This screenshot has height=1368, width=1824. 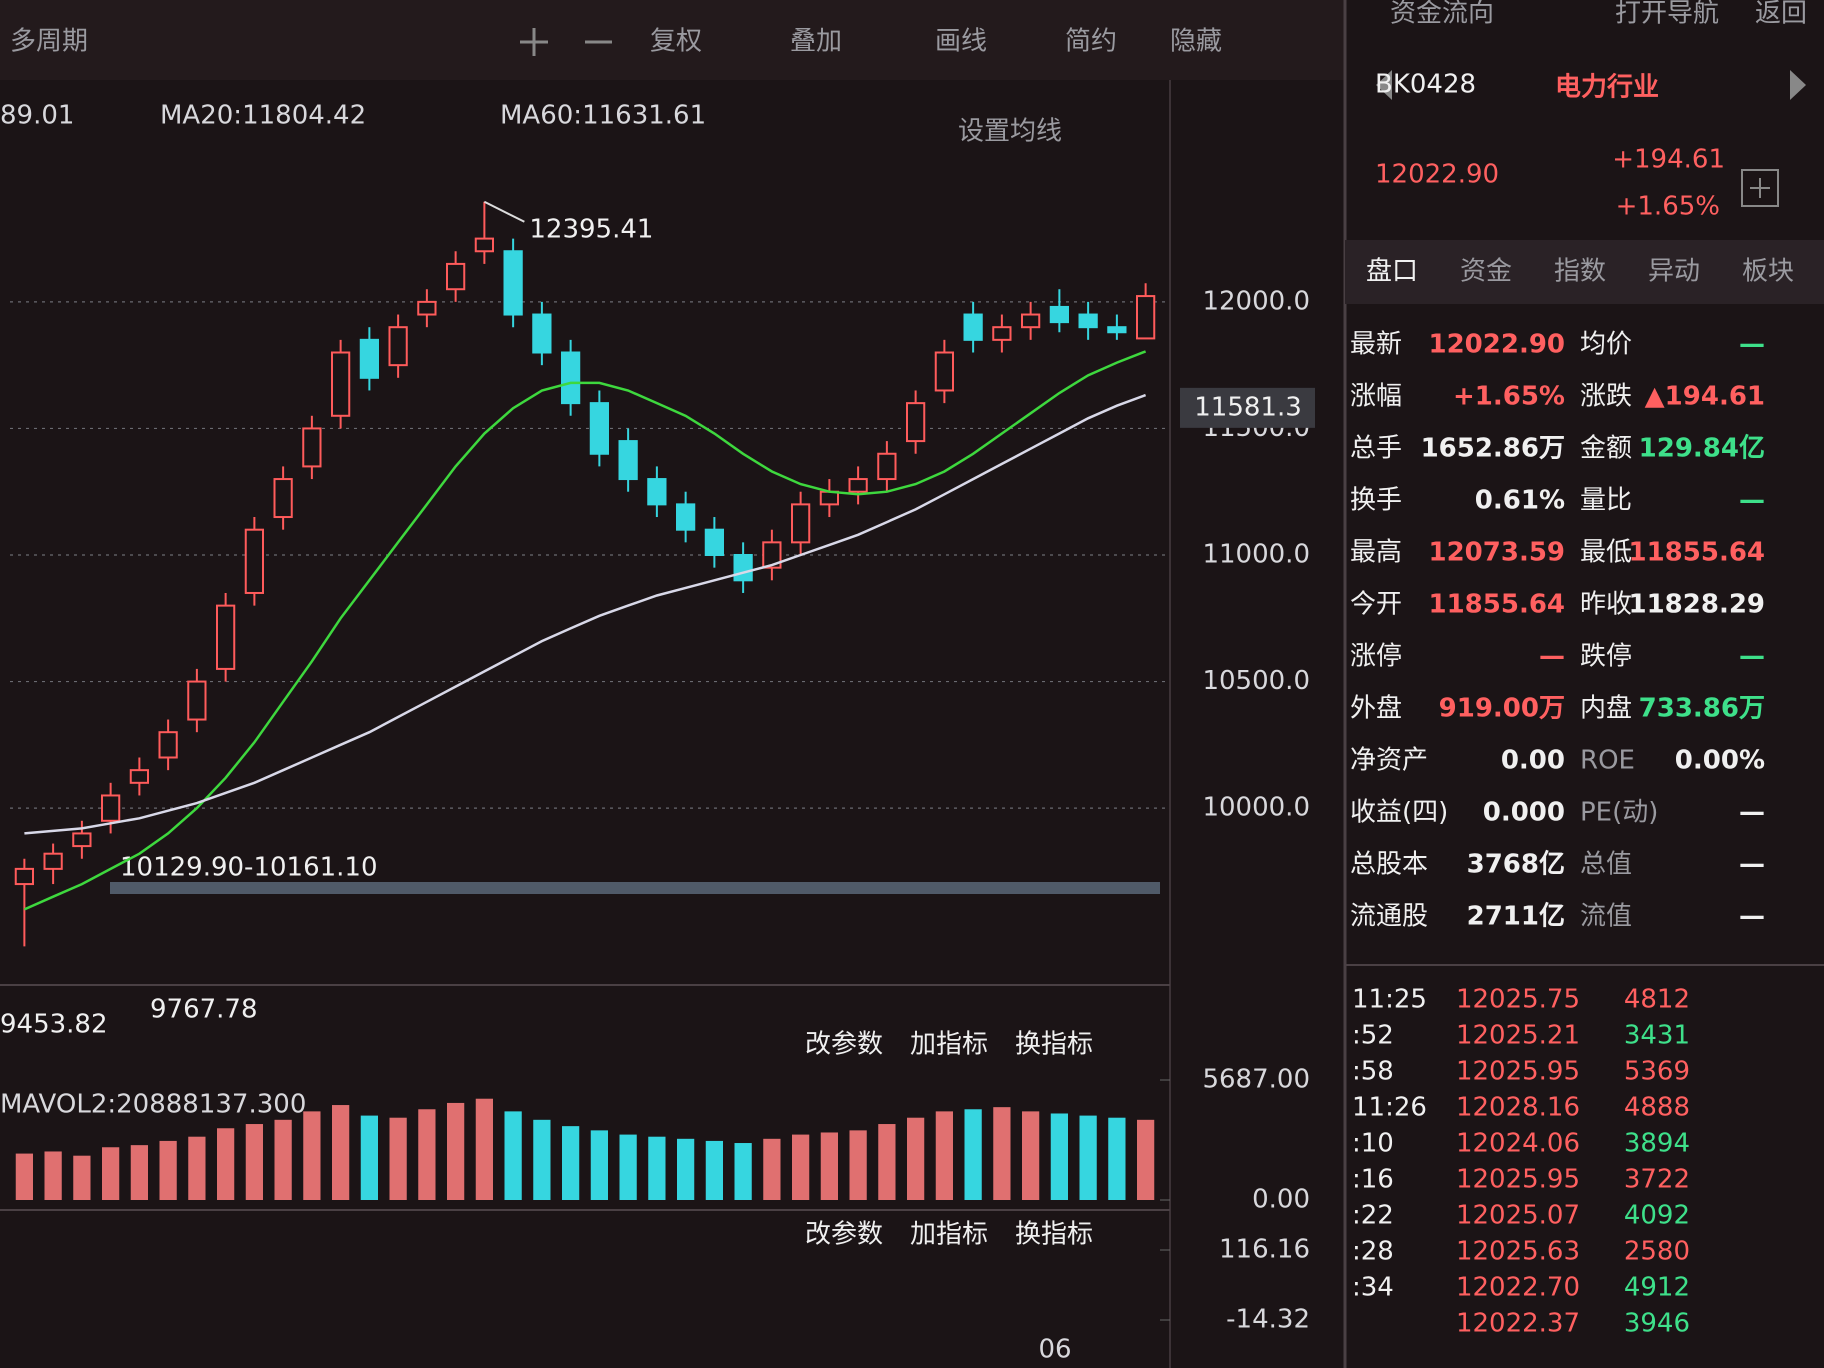 I want to click on quote-label: 跌停, so click(x=1606, y=657).